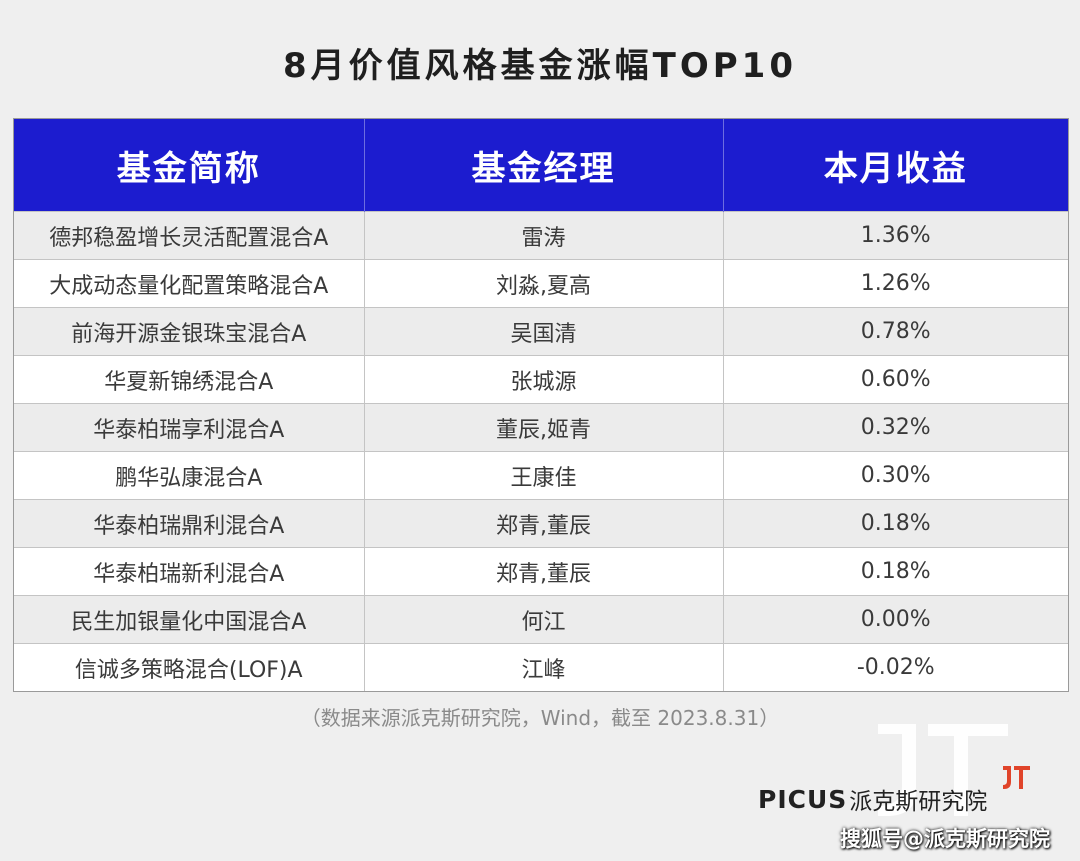 This screenshot has width=1080, height=861. Describe the element at coordinates (544, 235) in the screenshot. I see `fund-manager-cell: 雷涛` at that location.